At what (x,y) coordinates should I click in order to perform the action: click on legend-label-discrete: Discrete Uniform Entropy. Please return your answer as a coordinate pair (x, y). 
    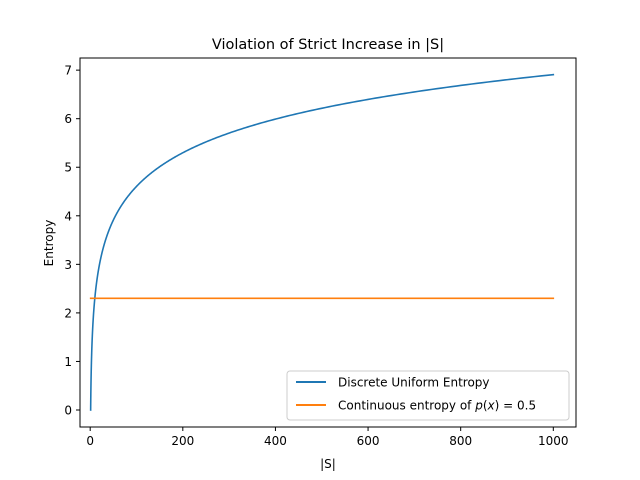
    Looking at the image, I should click on (414, 383).